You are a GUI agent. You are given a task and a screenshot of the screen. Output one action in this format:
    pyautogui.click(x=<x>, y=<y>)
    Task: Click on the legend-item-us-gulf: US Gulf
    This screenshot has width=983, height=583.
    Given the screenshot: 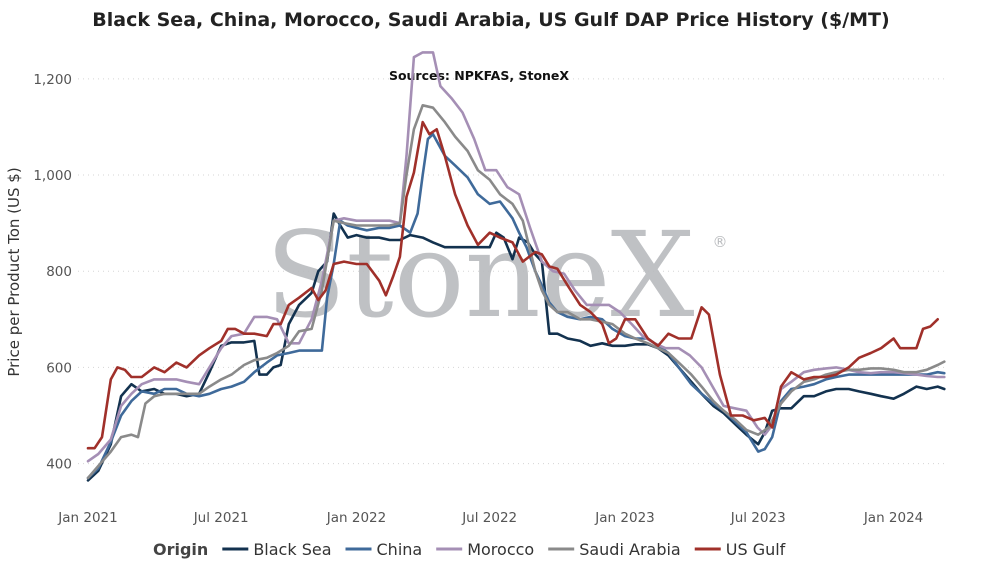 What is the action you would take?
    pyautogui.click(x=740, y=549)
    